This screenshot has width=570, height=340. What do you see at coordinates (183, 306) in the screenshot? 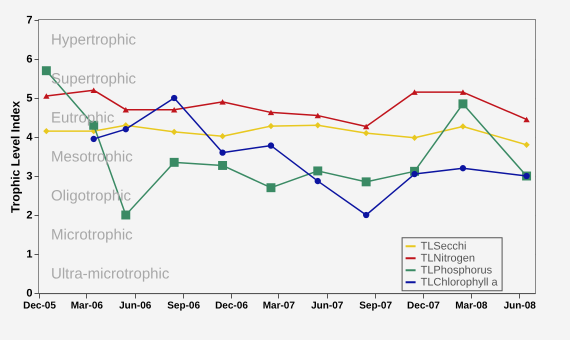
I see `x-tick-label: Sep-06` at bounding box center [183, 306].